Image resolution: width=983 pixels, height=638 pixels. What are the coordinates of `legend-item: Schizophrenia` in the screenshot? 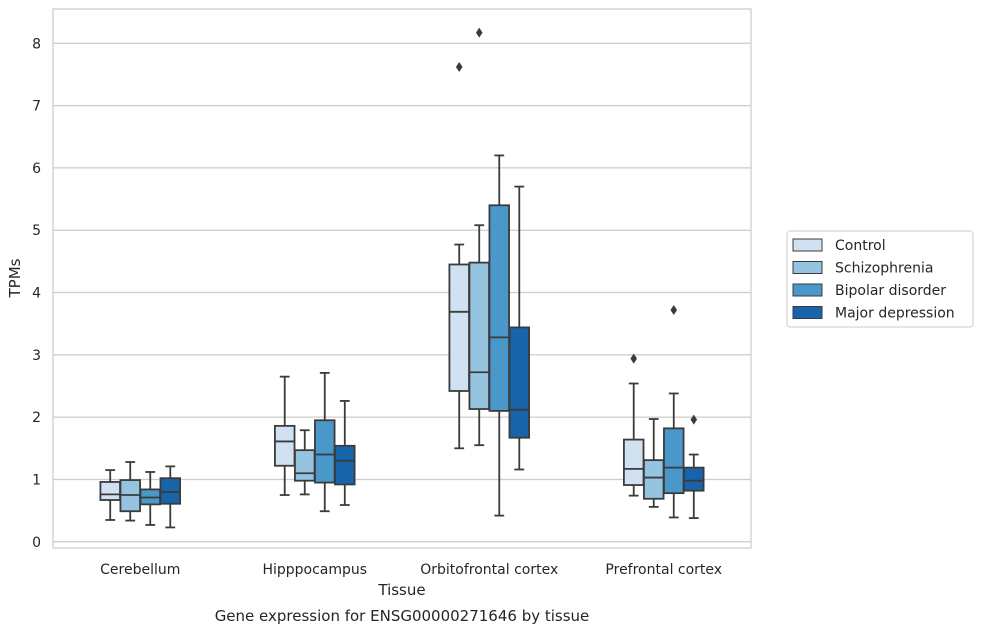 It's located at (862, 269).